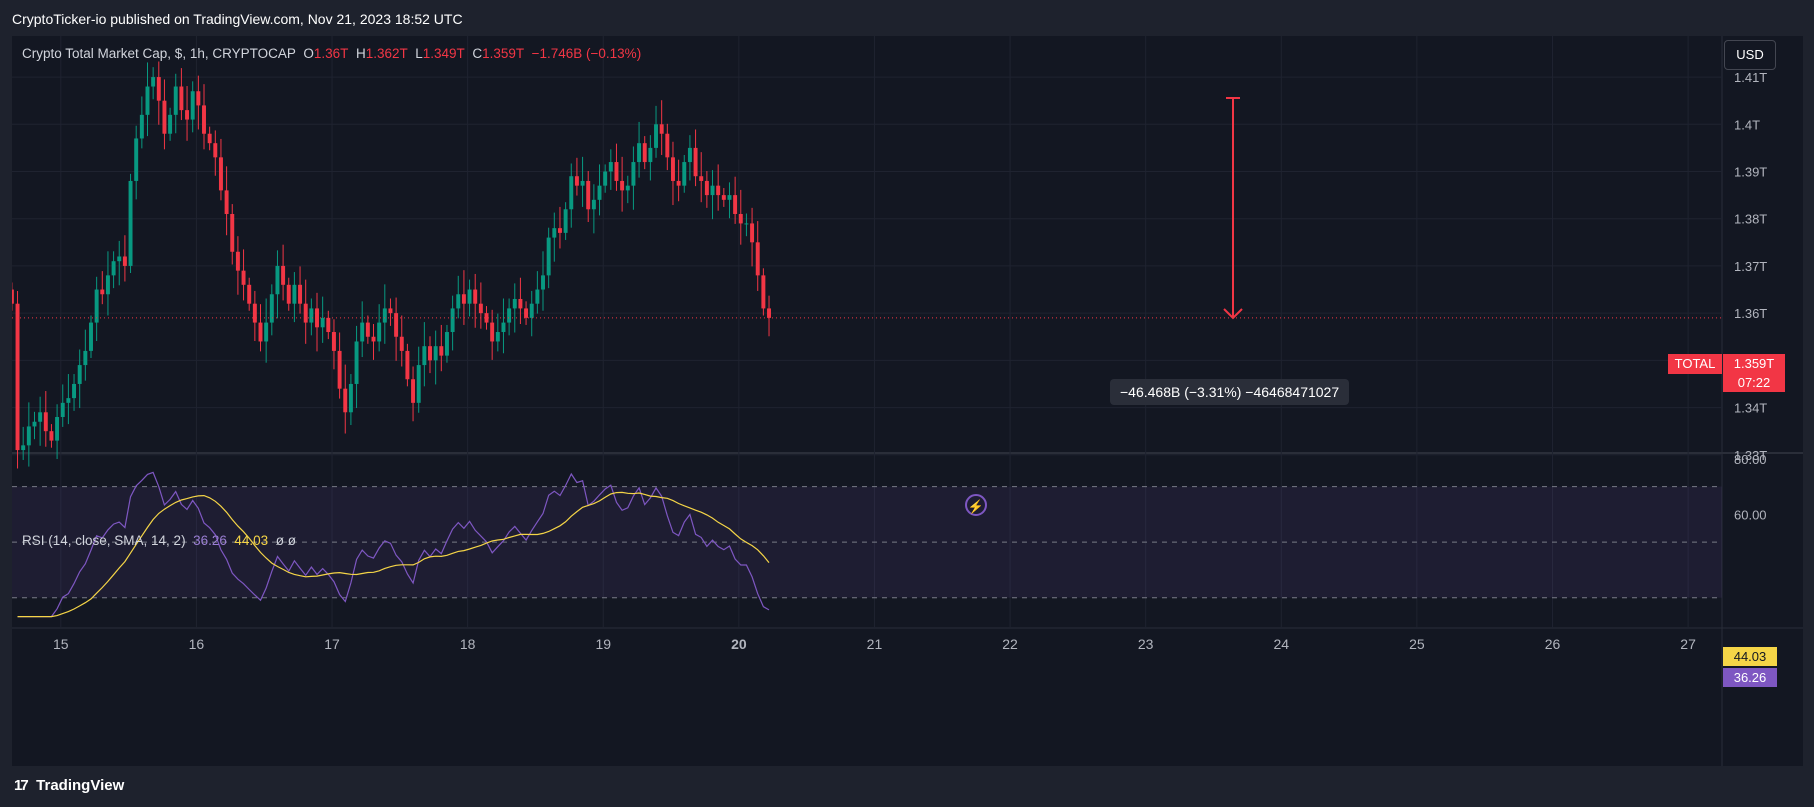 This screenshot has width=1814, height=807. What do you see at coordinates (1750, 677) in the screenshot?
I see `rsi-axis-label: 36.26` at bounding box center [1750, 677].